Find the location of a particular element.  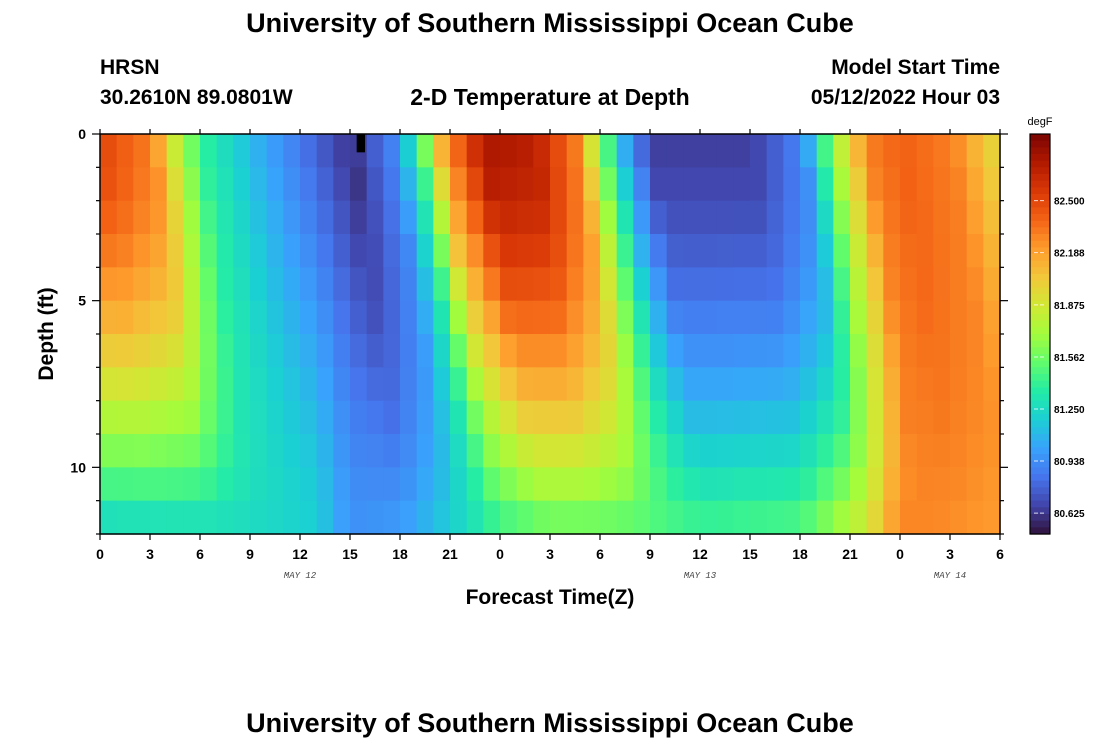

model-start-label: Model Start Time is located at coordinates (915, 67).